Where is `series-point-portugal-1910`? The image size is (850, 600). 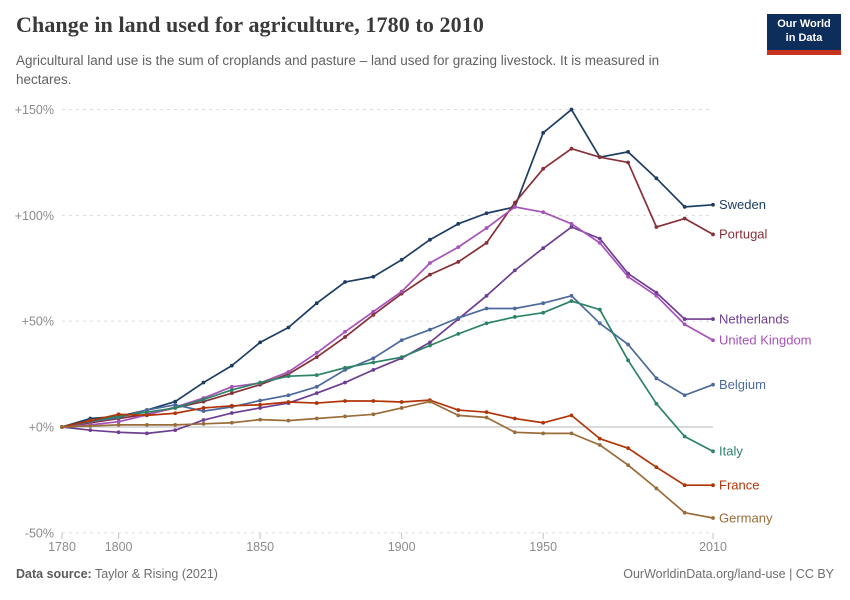
series-point-portugal-1910 is located at coordinates (430, 274).